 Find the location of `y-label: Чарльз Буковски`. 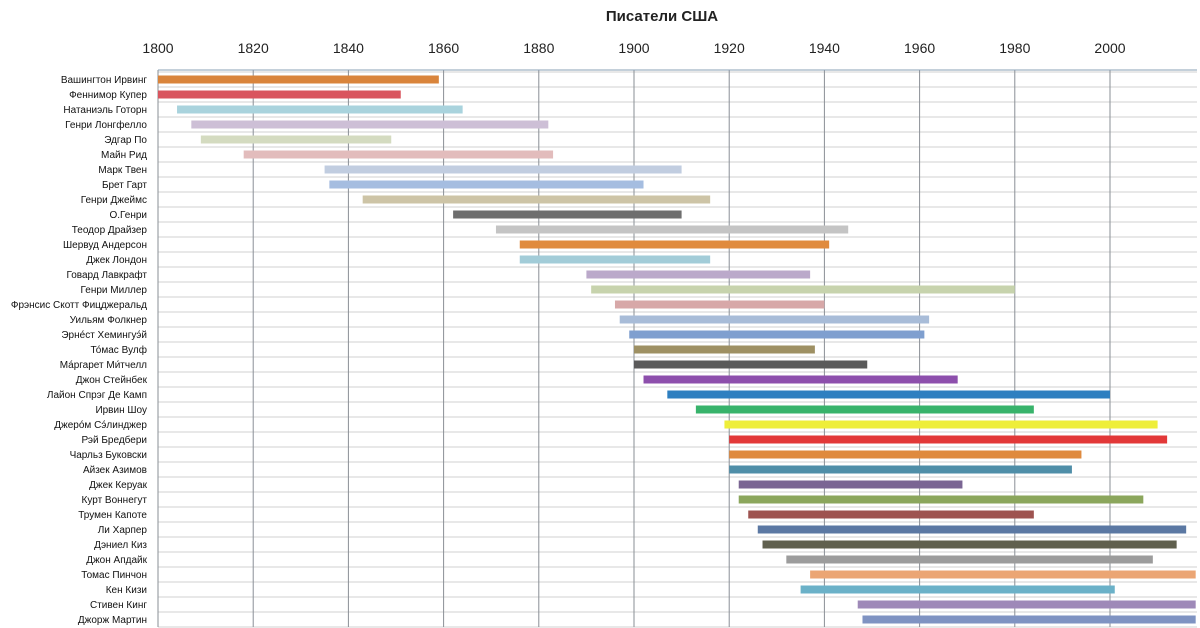

y-label: Чарльз Буковски is located at coordinates (108, 455).